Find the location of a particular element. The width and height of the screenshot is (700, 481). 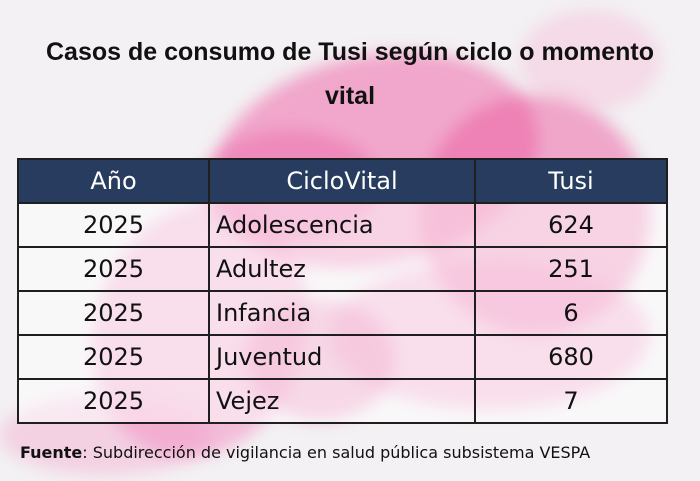

table-header-row: Año CicloVital Tusi is located at coordinates (342, 181).